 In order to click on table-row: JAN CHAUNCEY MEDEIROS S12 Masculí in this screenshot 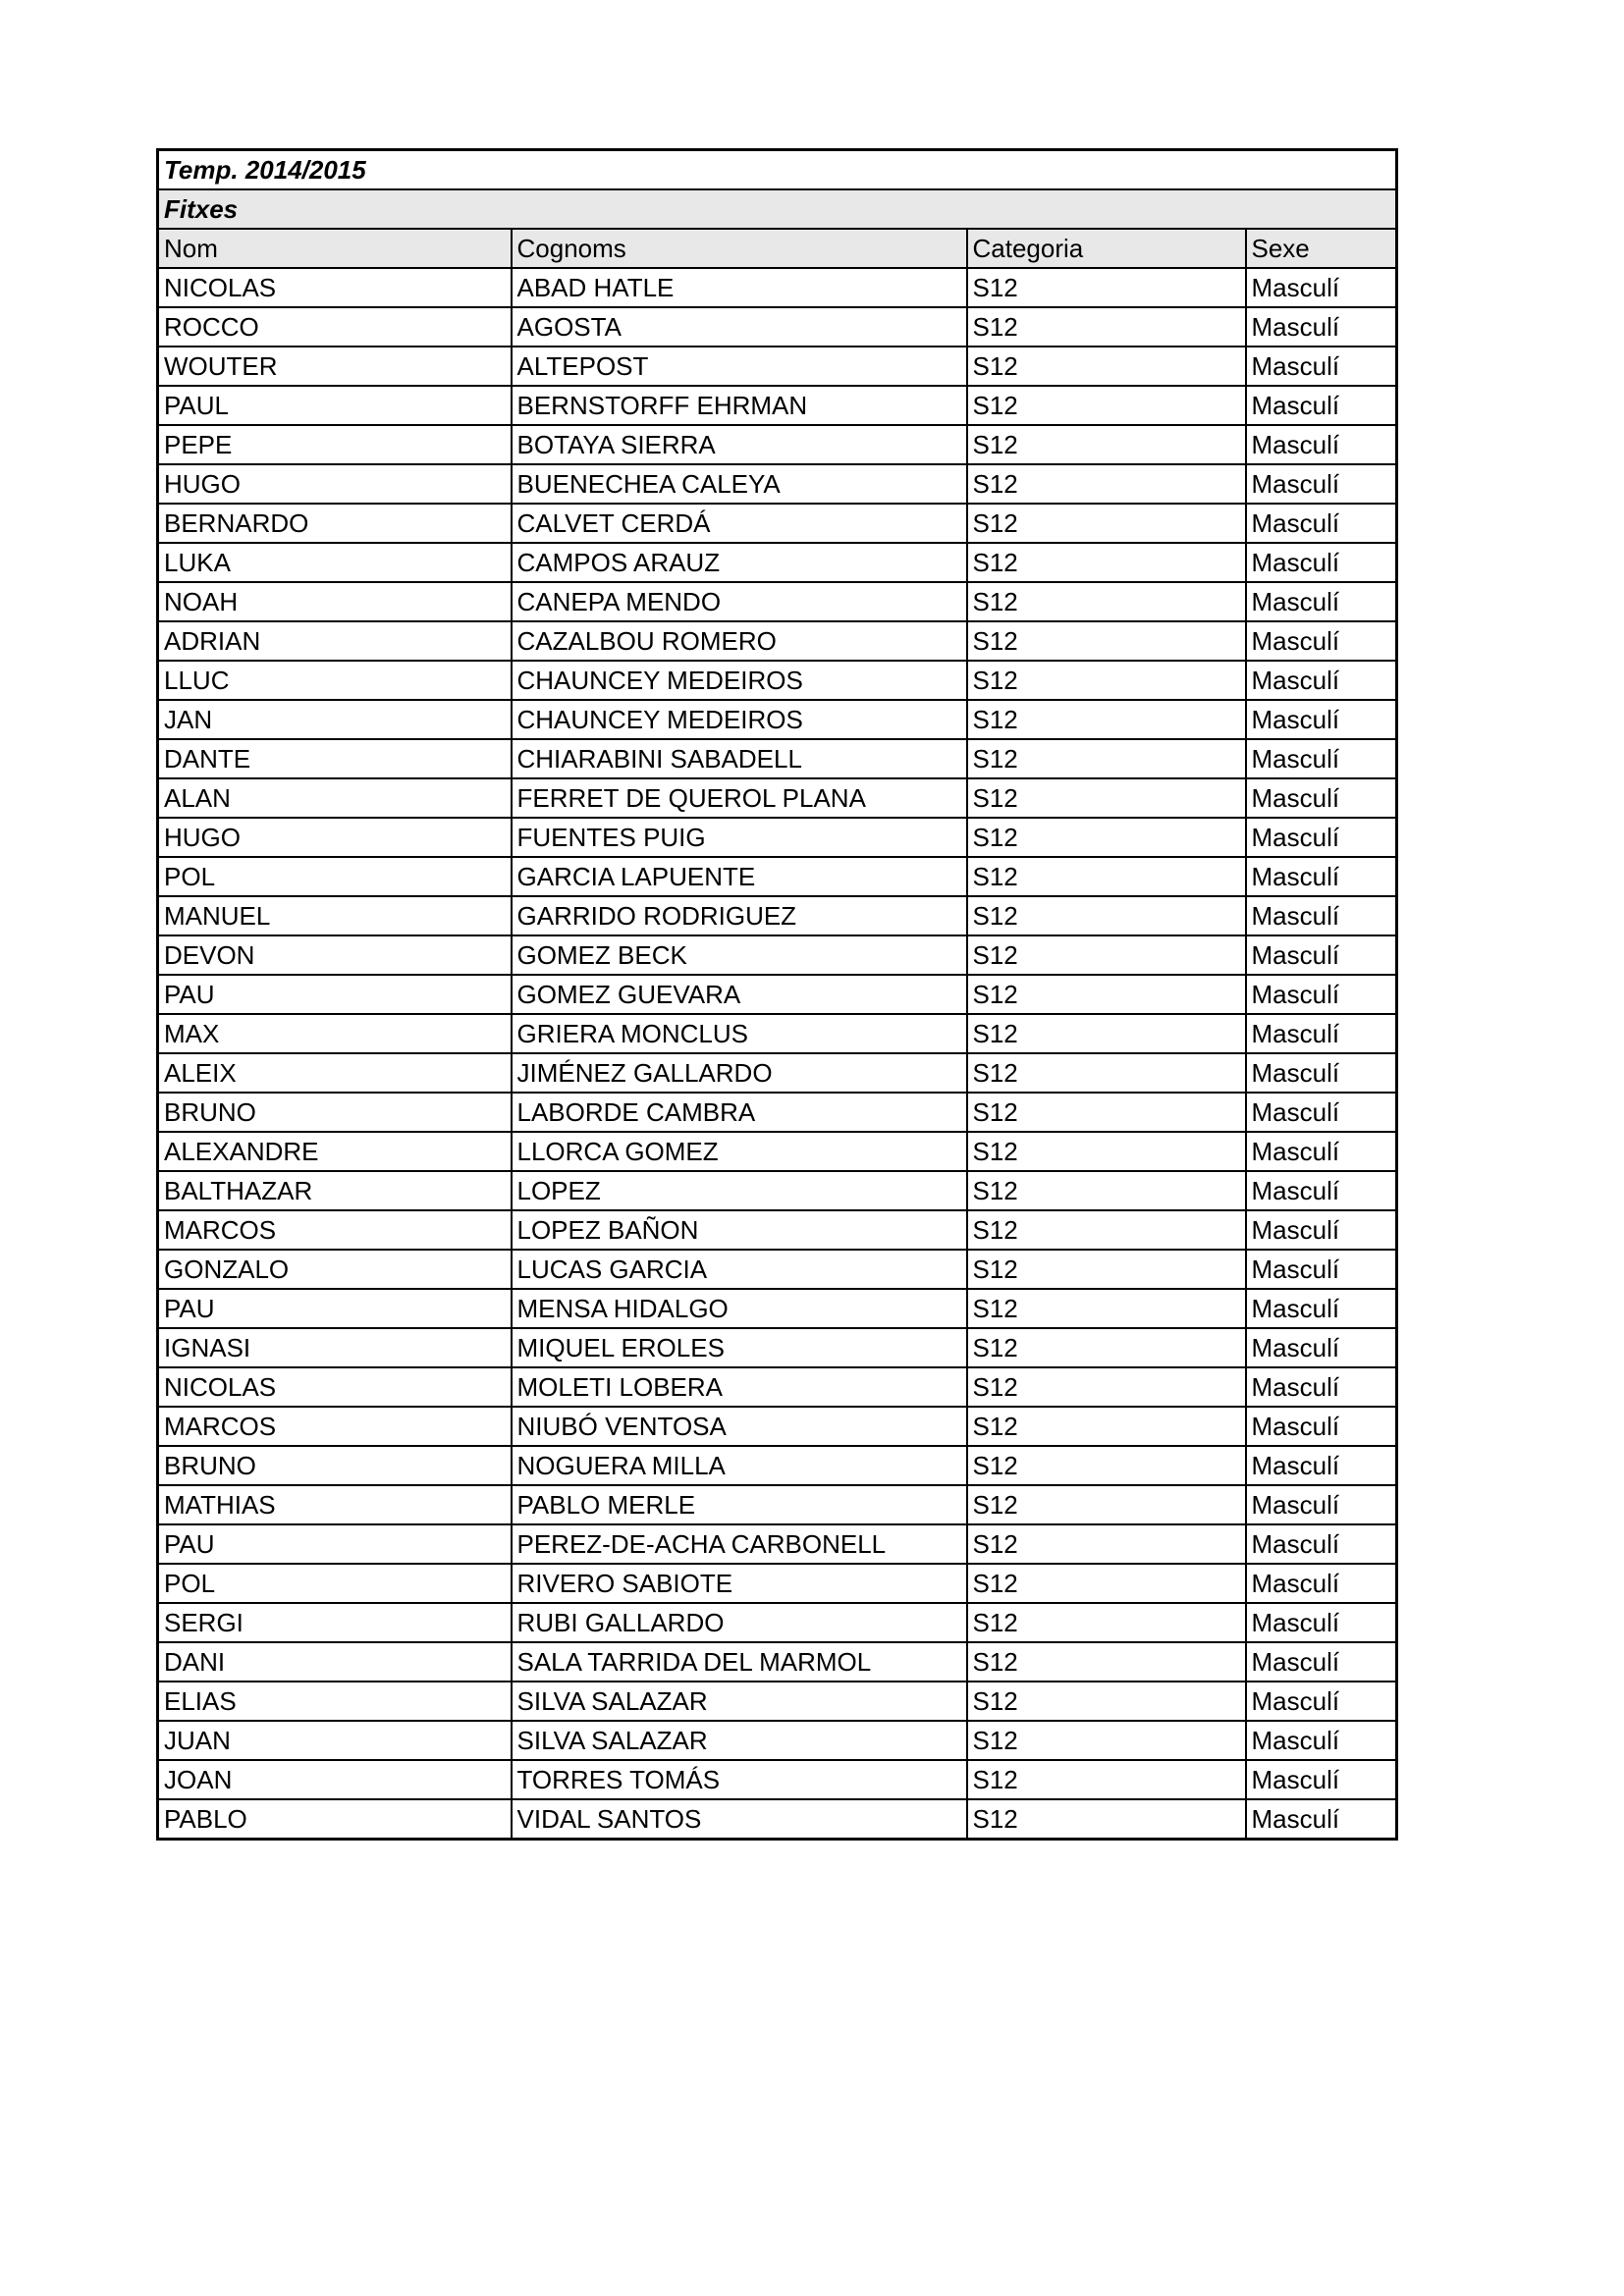, I will do `click(777, 720)`.